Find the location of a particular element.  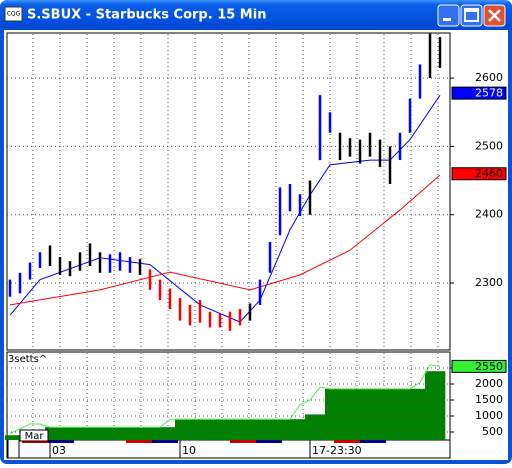

app-icon is located at coordinates (13, 14).